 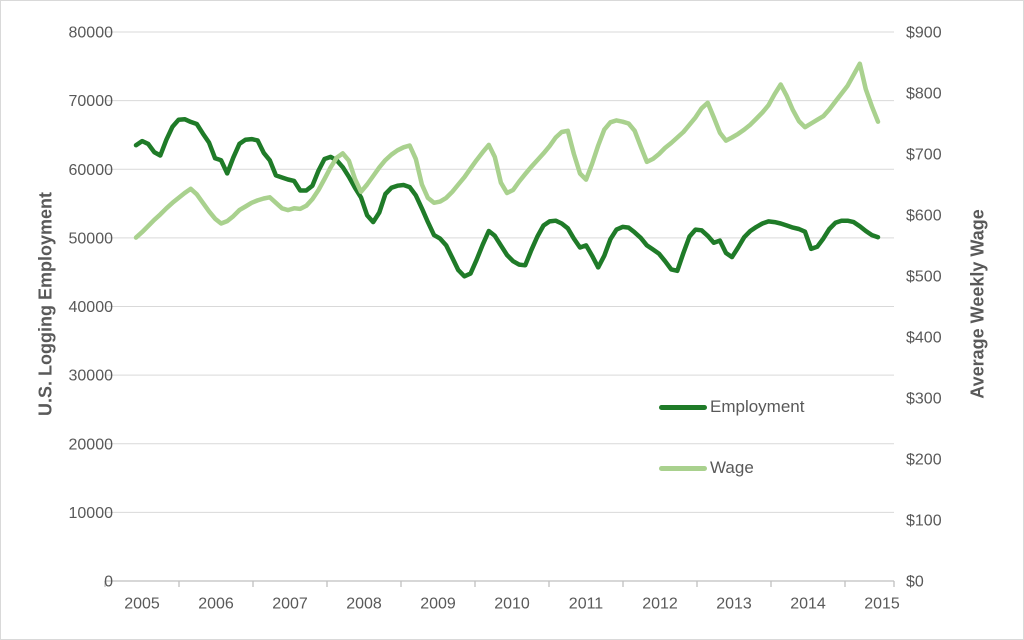 I want to click on legend-item-employment: Employment, so click(x=731, y=407).